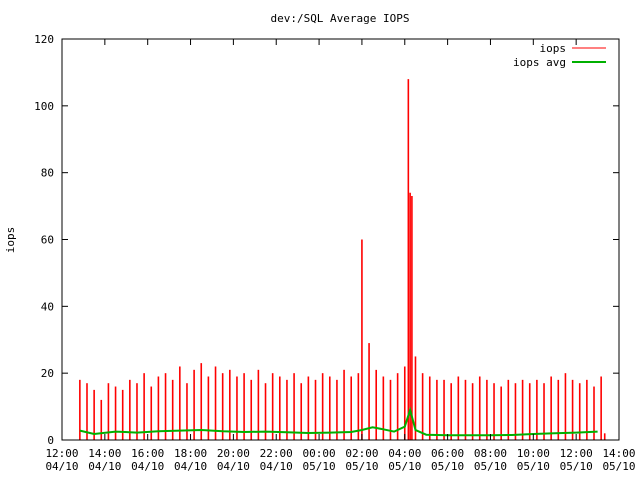 Image resolution: width=640 pixels, height=480 pixels. I want to click on iops-avg-line, so click(338, 421).